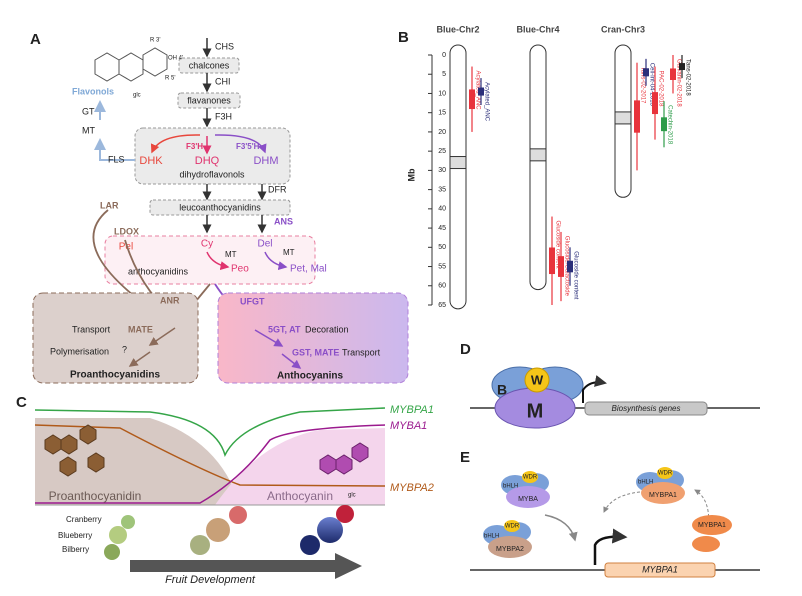  Describe the element at coordinates (248, 146) in the screenshot. I see `enzyme: F3'5'H` at that location.